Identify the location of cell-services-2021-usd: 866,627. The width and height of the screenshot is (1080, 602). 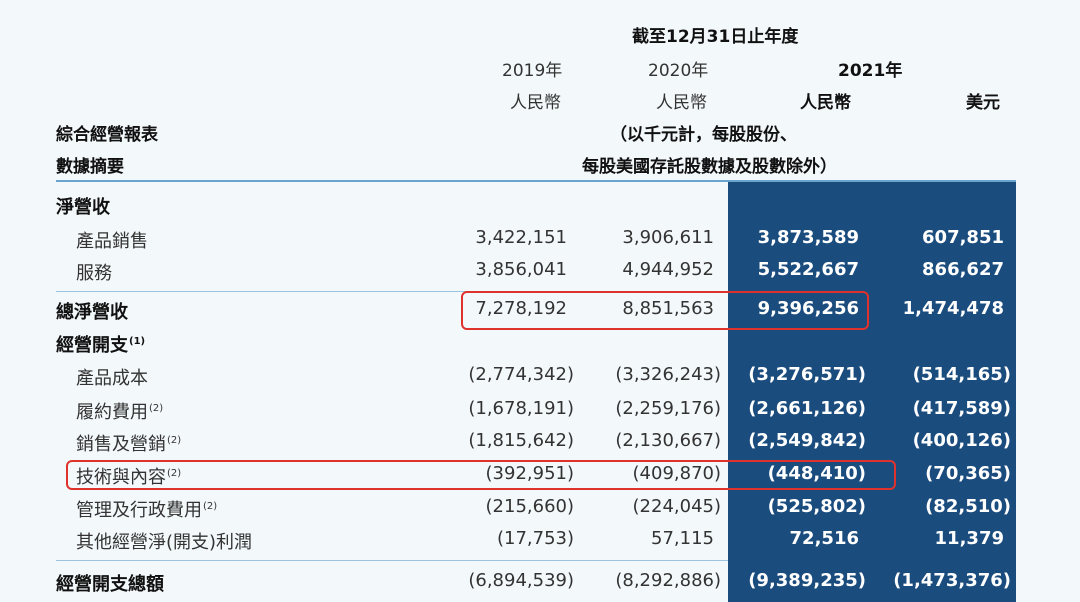
(963, 269).